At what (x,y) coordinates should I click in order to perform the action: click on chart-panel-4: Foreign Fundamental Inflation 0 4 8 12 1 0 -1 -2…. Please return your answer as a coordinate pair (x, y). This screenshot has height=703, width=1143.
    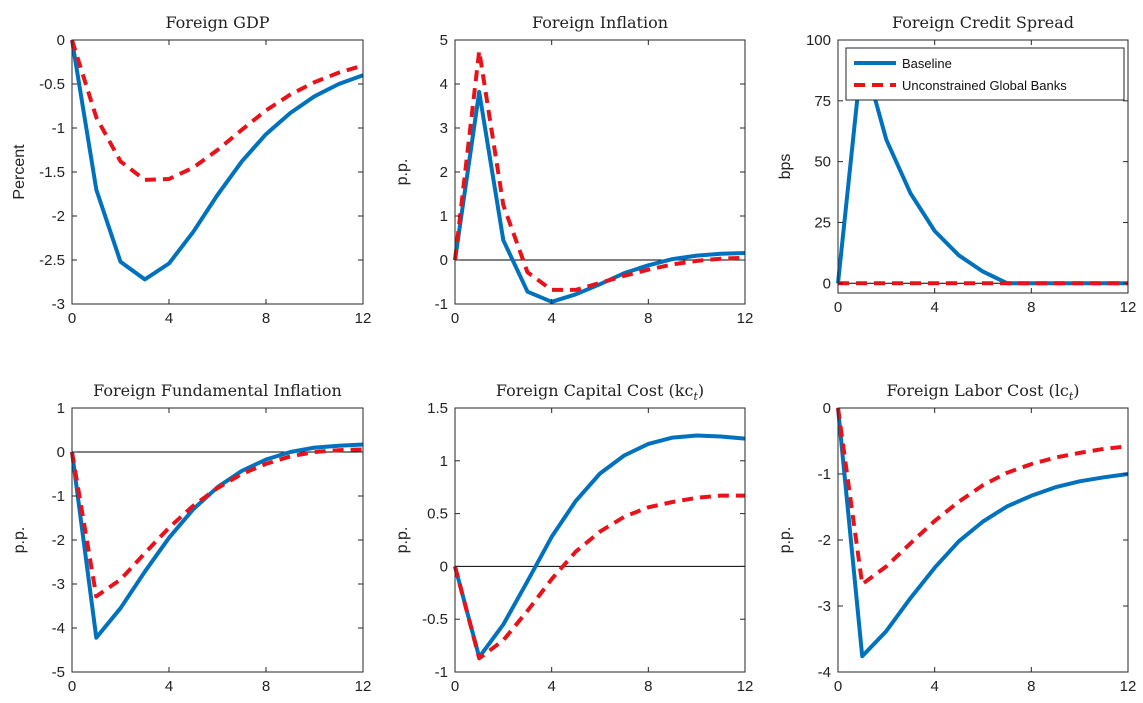
    Looking at the image, I should click on (191, 538).